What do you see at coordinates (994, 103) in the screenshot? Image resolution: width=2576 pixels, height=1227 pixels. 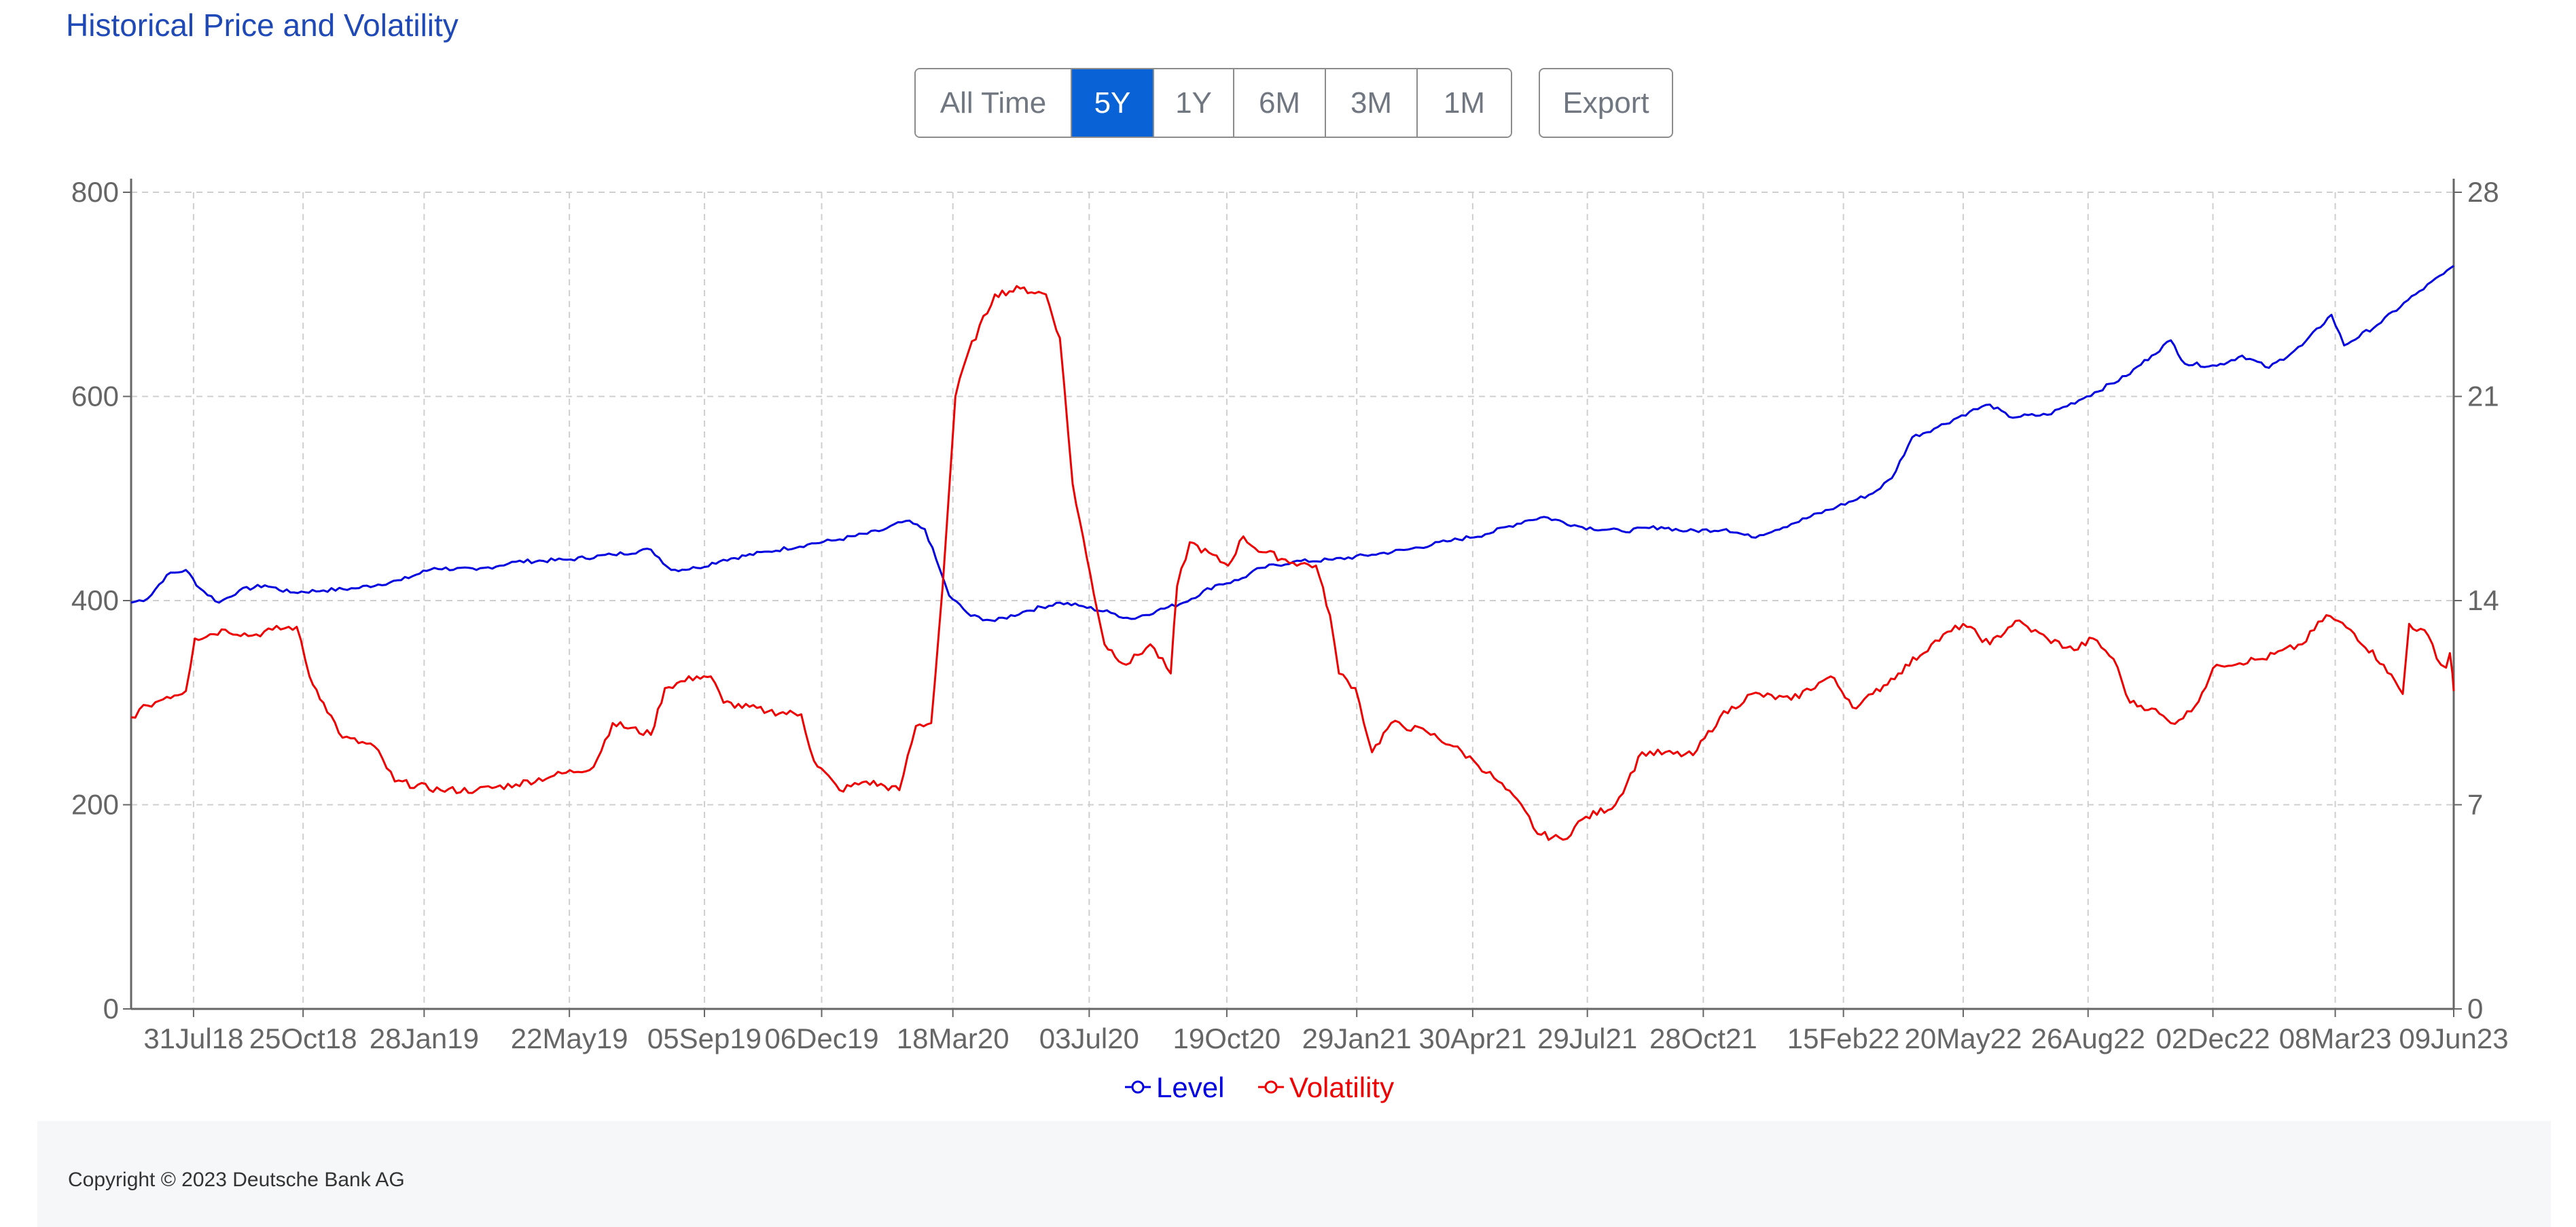 I see `range-all-time-button: All Time` at bounding box center [994, 103].